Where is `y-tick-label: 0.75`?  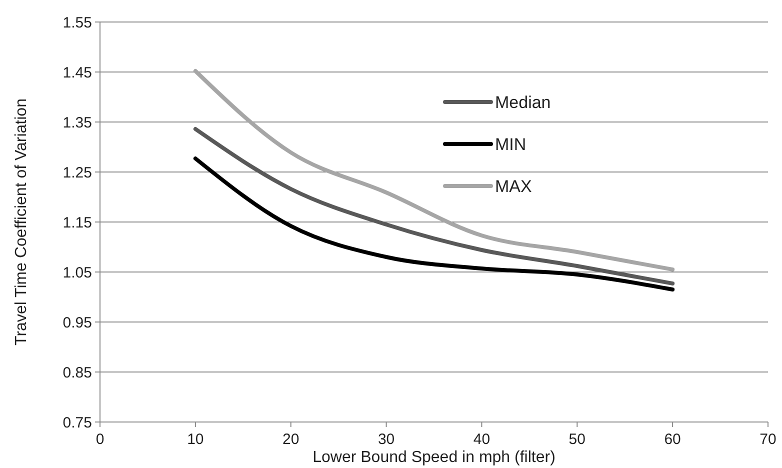 y-tick-label: 0.75 is located at coordinates (77, 423).